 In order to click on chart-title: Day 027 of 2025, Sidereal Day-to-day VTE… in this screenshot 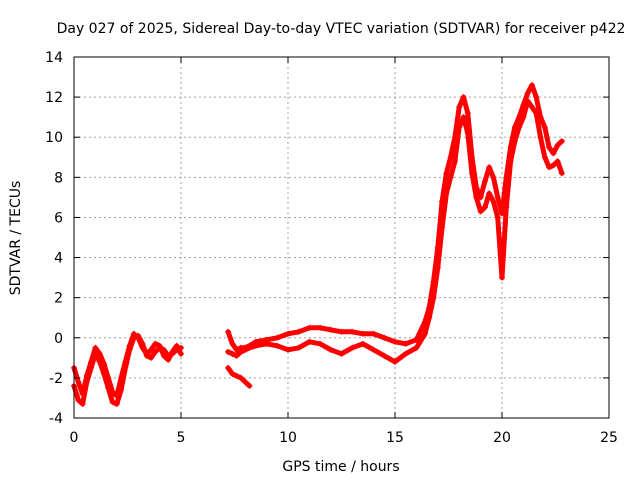, I will do `click(341, 29)`.